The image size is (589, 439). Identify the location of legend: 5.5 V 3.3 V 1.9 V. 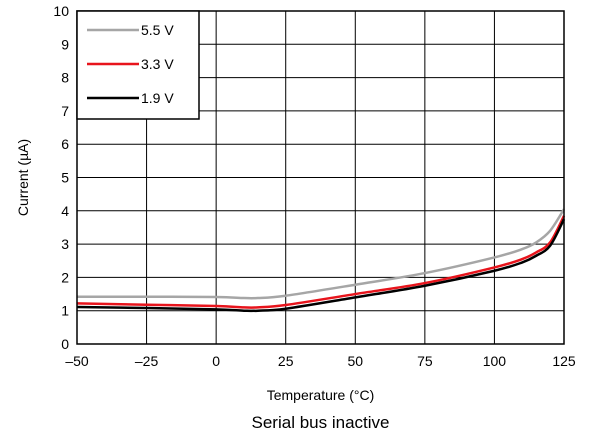
(138, 65).